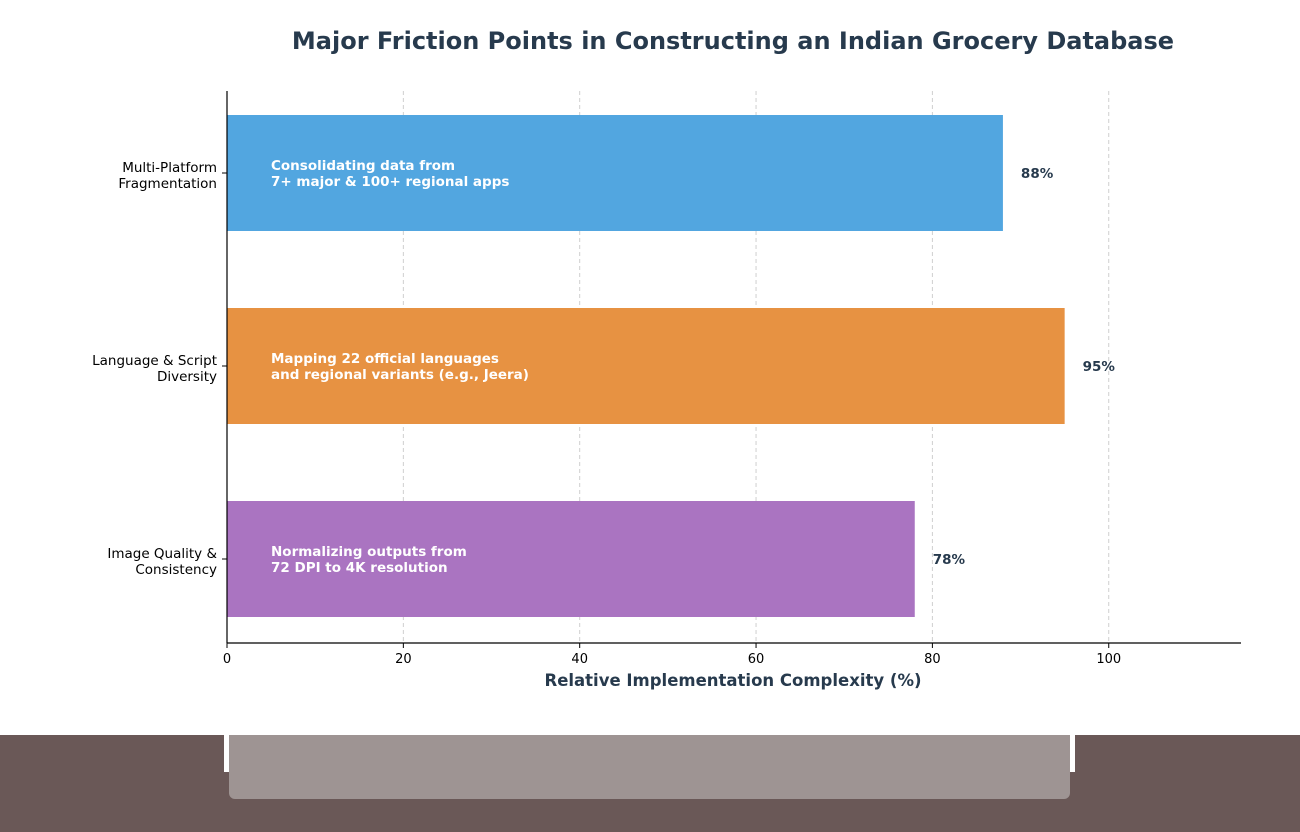 The height and width of the screenshot is (832, 1300). I want to click on value-label: 88%, so click(1037, 174).